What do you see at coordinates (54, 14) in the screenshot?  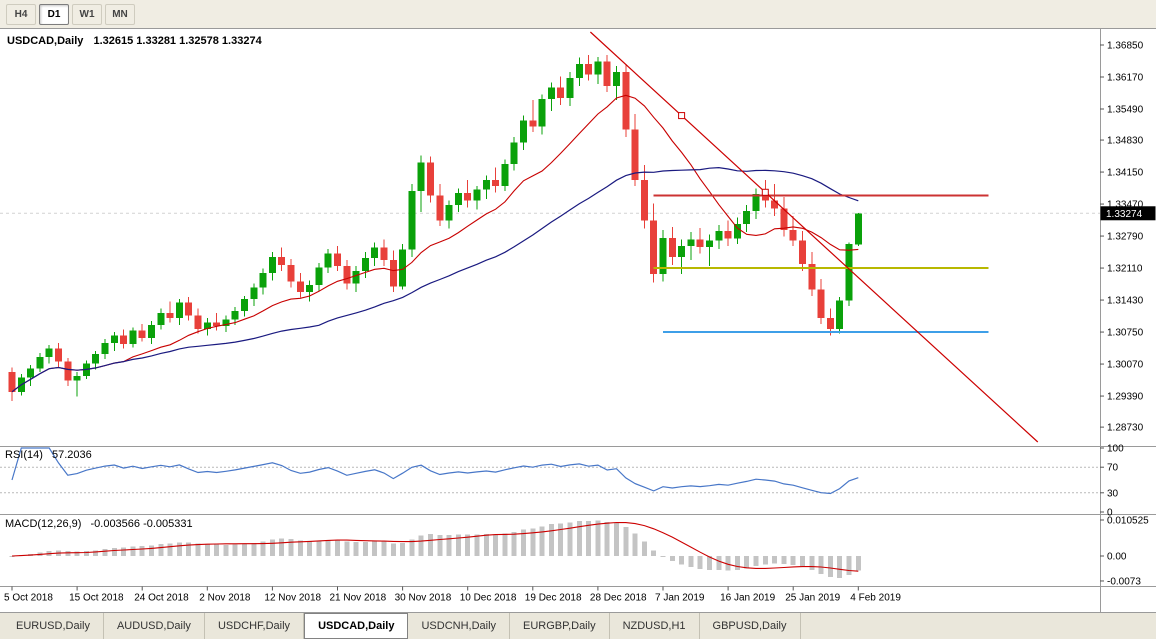 I see `timeframe-button-d1: D1` at bounding box center [54, 14].